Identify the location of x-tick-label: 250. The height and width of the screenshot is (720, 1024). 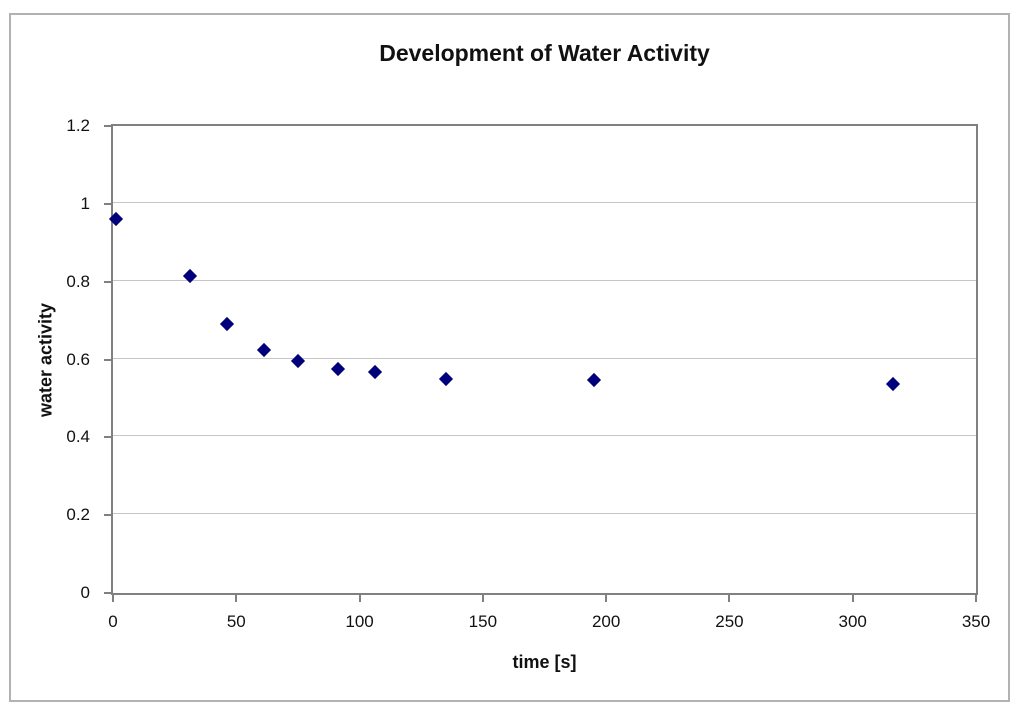
(729, 621).